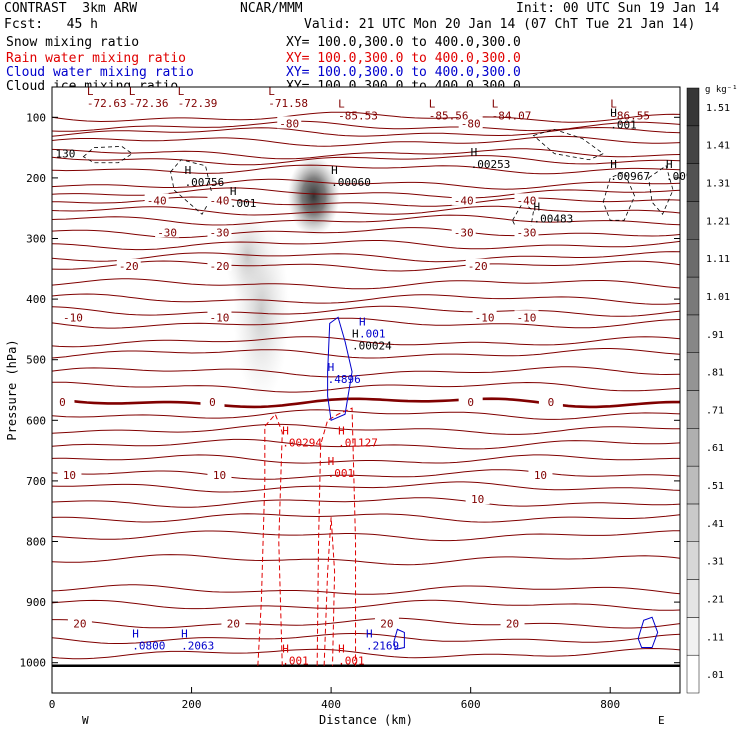 This screenshot has width=740, height=740. I want to click on extremum-value: .00024, so click(372, 346).